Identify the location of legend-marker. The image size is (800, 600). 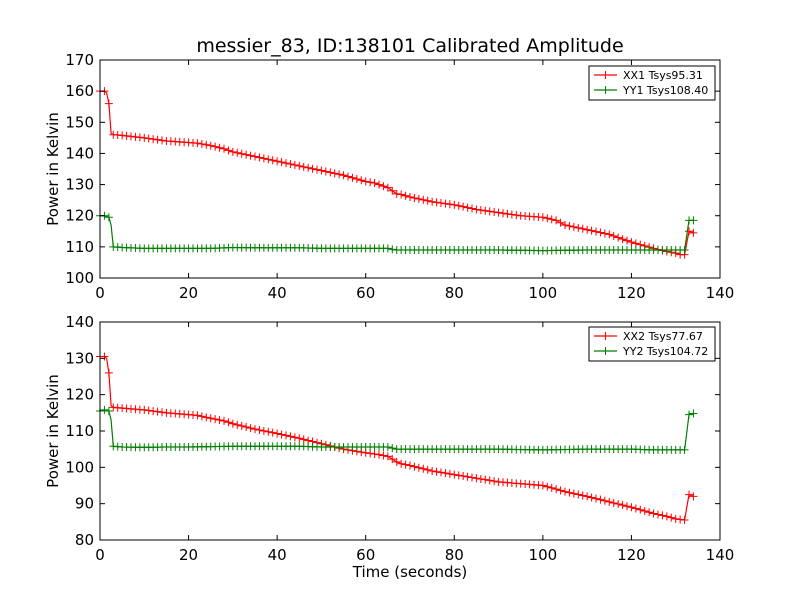
(605, 351).